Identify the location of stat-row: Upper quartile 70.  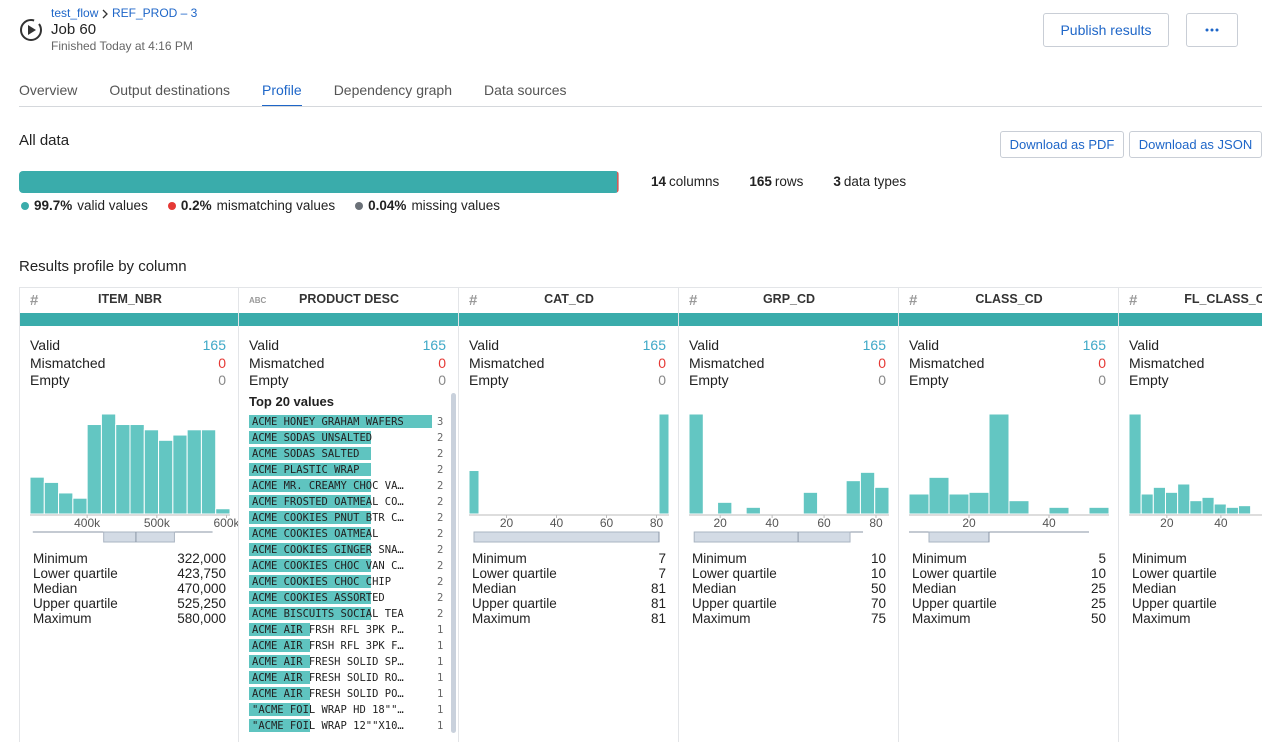
(789, 603).